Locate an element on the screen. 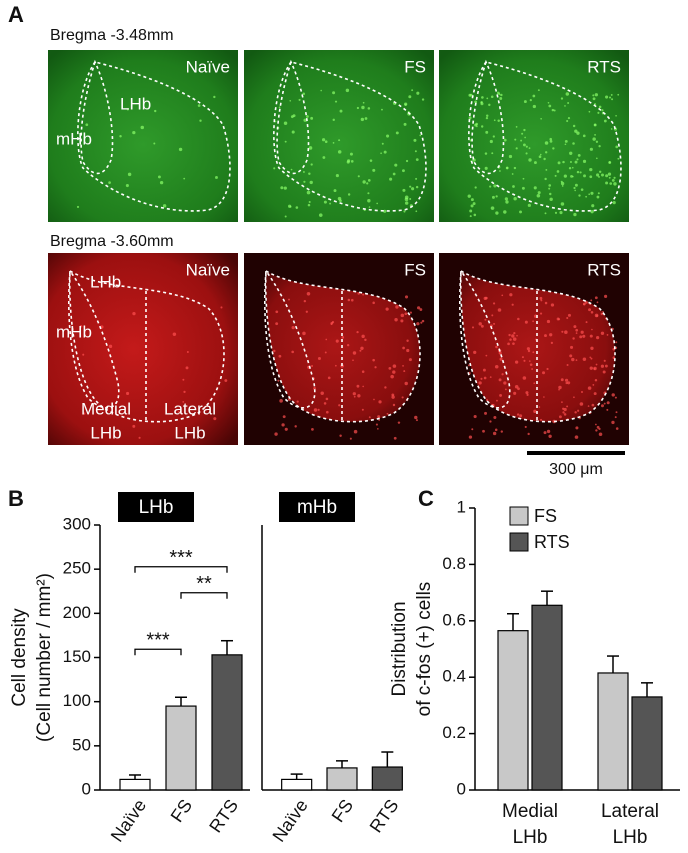  condition-label: FS is located at coordinates (415, 66).